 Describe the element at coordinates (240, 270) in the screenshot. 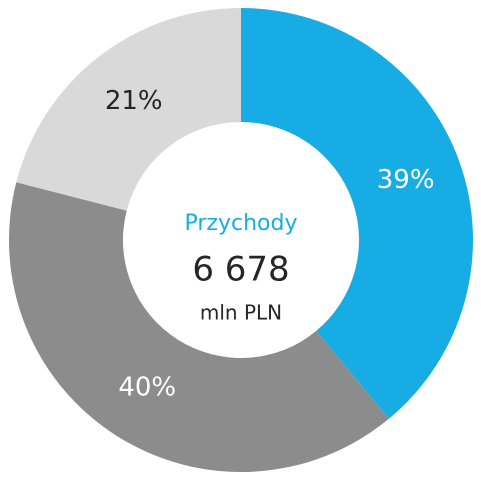

I see `center-value: 6 678` at that location.